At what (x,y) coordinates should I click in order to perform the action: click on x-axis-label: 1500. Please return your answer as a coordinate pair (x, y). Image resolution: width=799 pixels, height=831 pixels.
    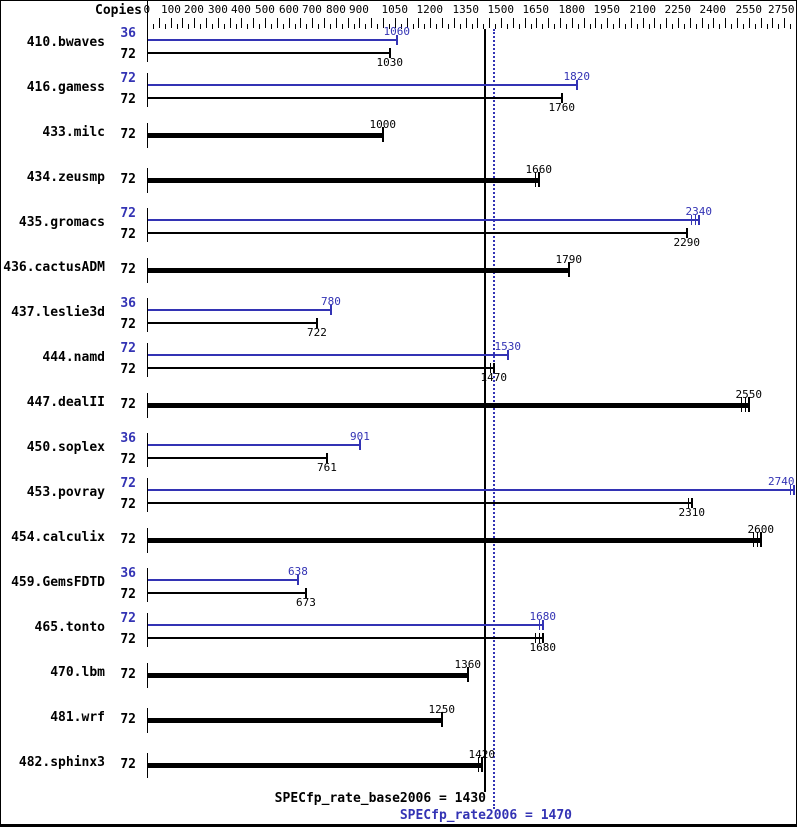
    Looking at the image, I should click on (501, 9).